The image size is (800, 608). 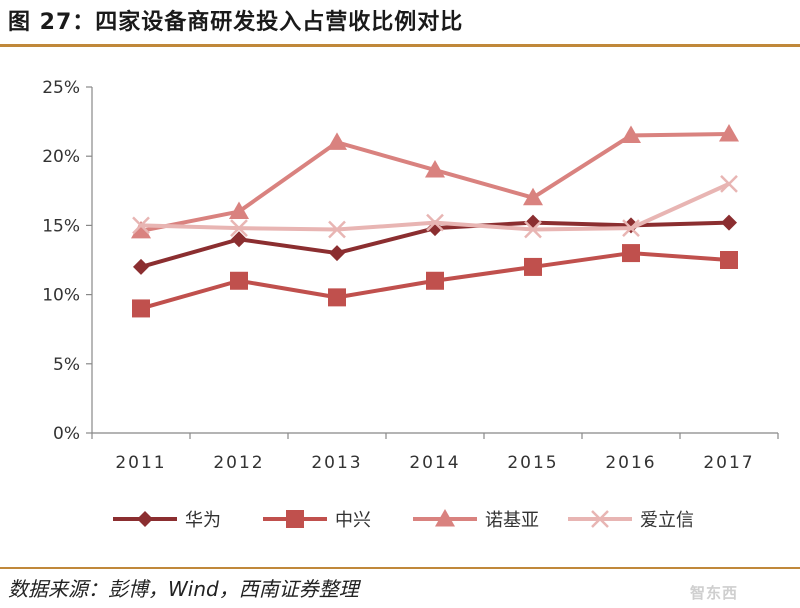 I want to click on legend-item: 中兴, so click(x=317, y=520).